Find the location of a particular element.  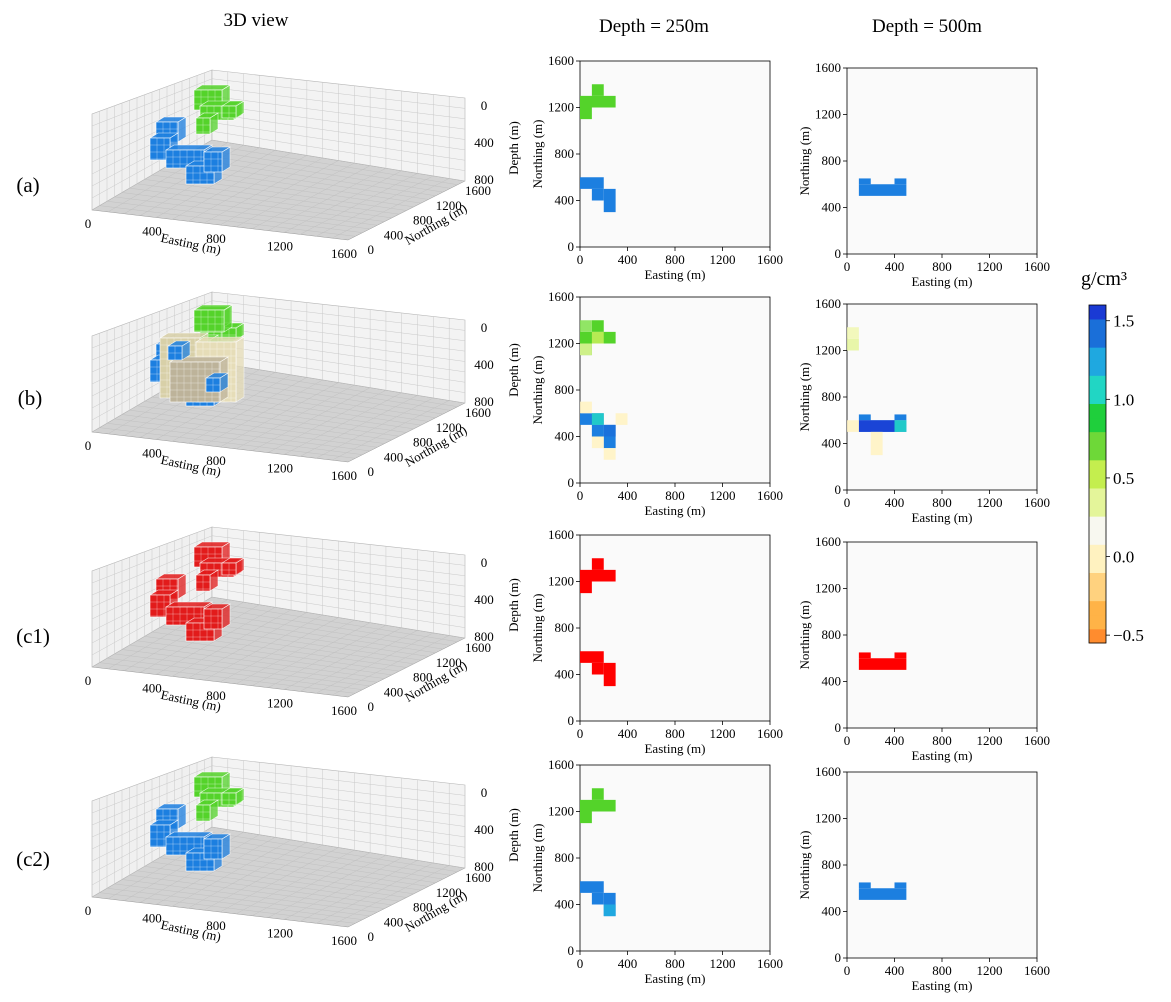

recovered-voxel-side is located at coordinates (240, 369).